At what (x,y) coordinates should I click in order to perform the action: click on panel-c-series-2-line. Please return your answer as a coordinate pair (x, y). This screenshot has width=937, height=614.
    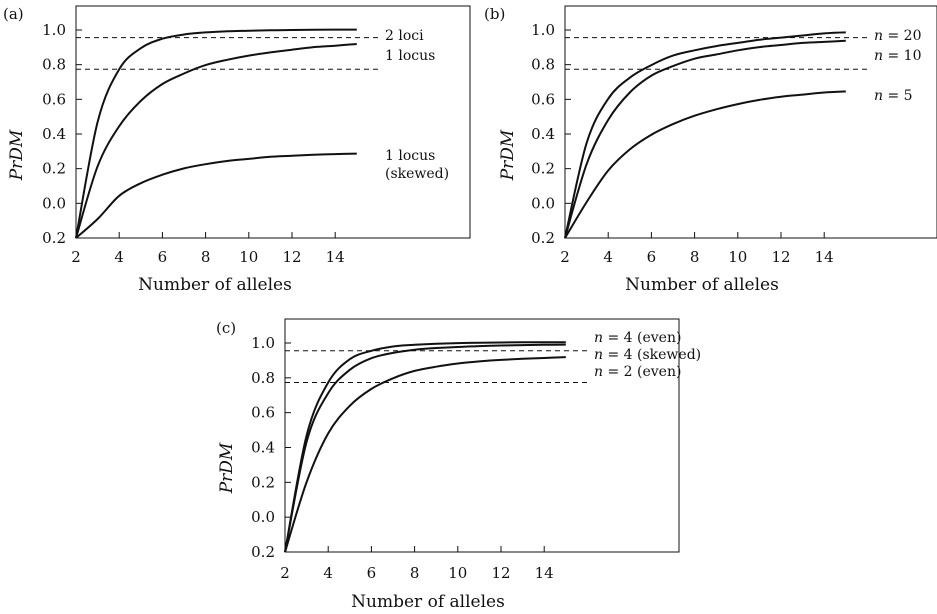
    Looking at the image, I should click on (425, 454).